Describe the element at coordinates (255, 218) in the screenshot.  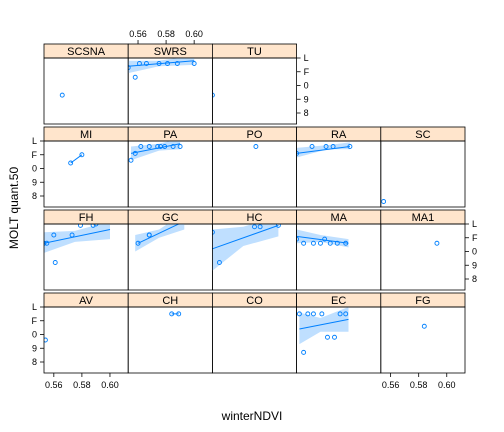
I see `panel-strip-label: HC` at that location.